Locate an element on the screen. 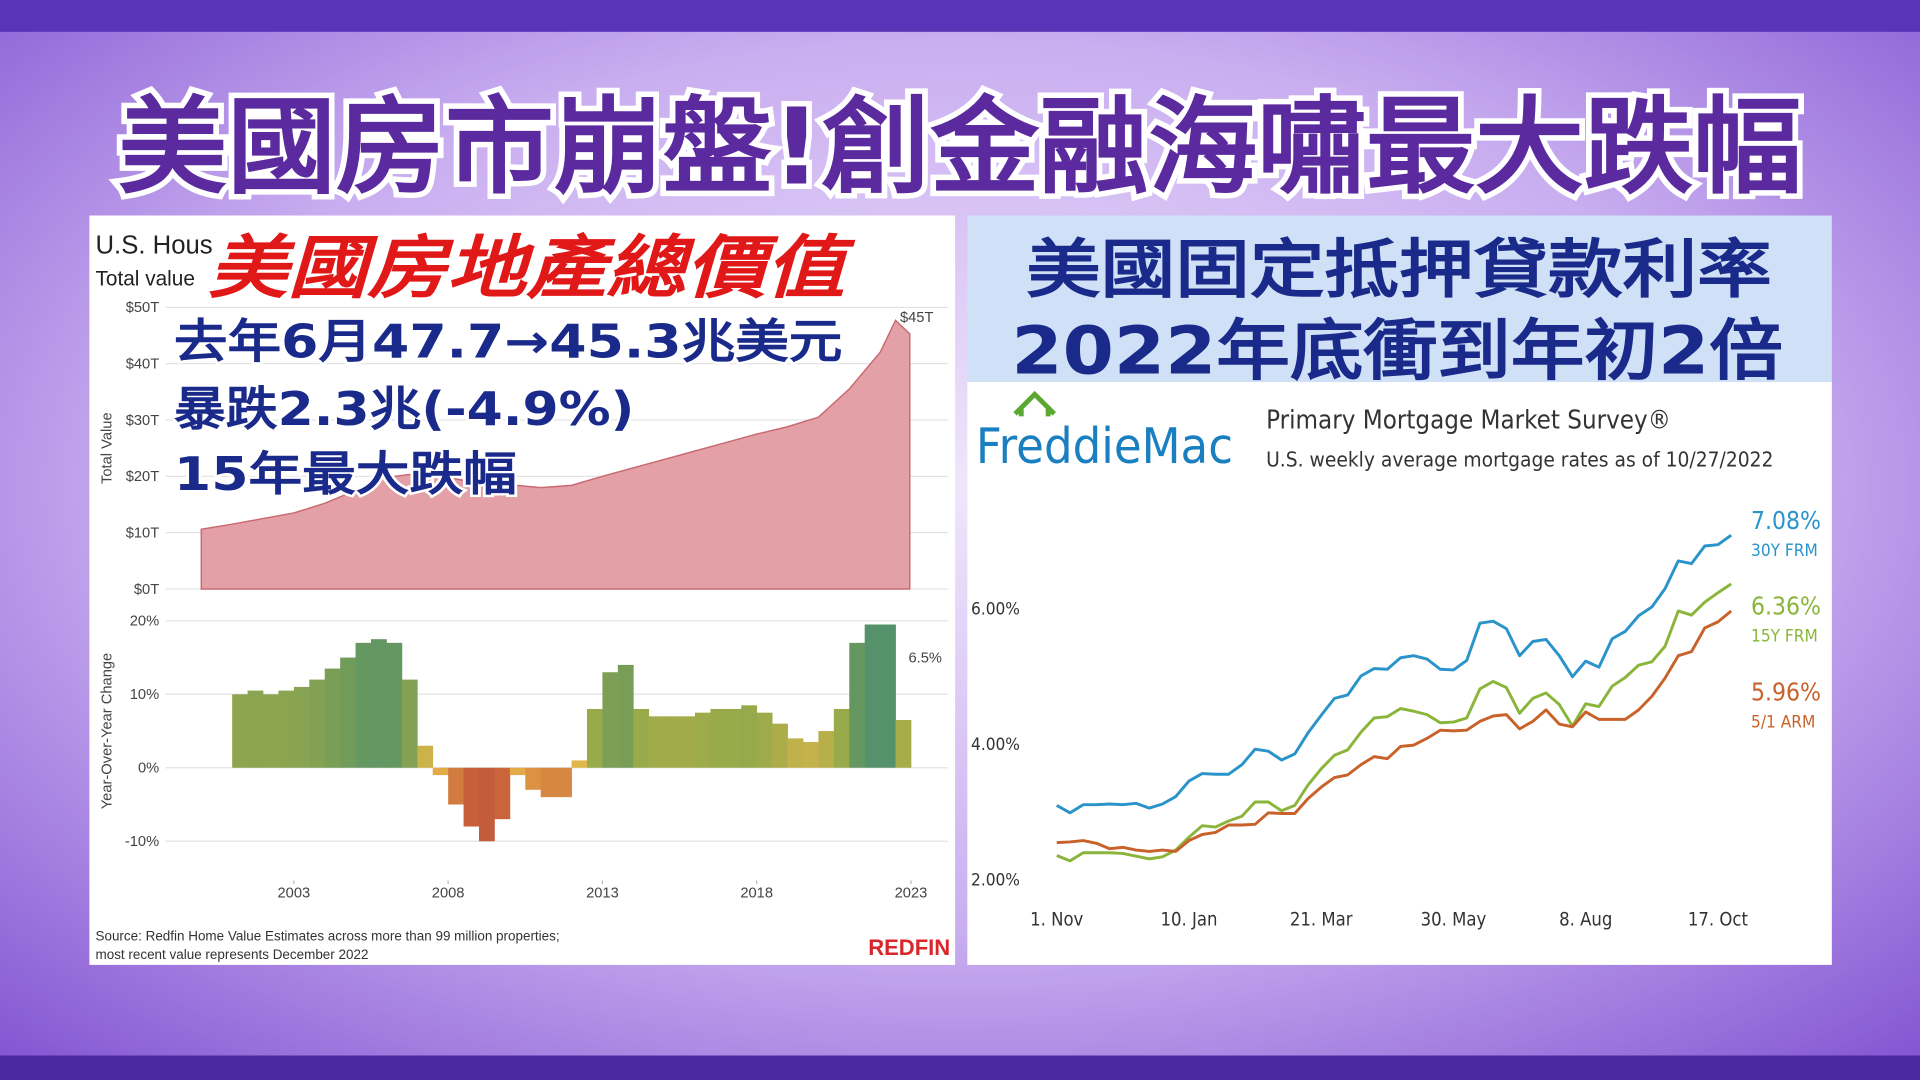  overlay-title: 美國房地產總價值 is located at coordinates (532, 268).